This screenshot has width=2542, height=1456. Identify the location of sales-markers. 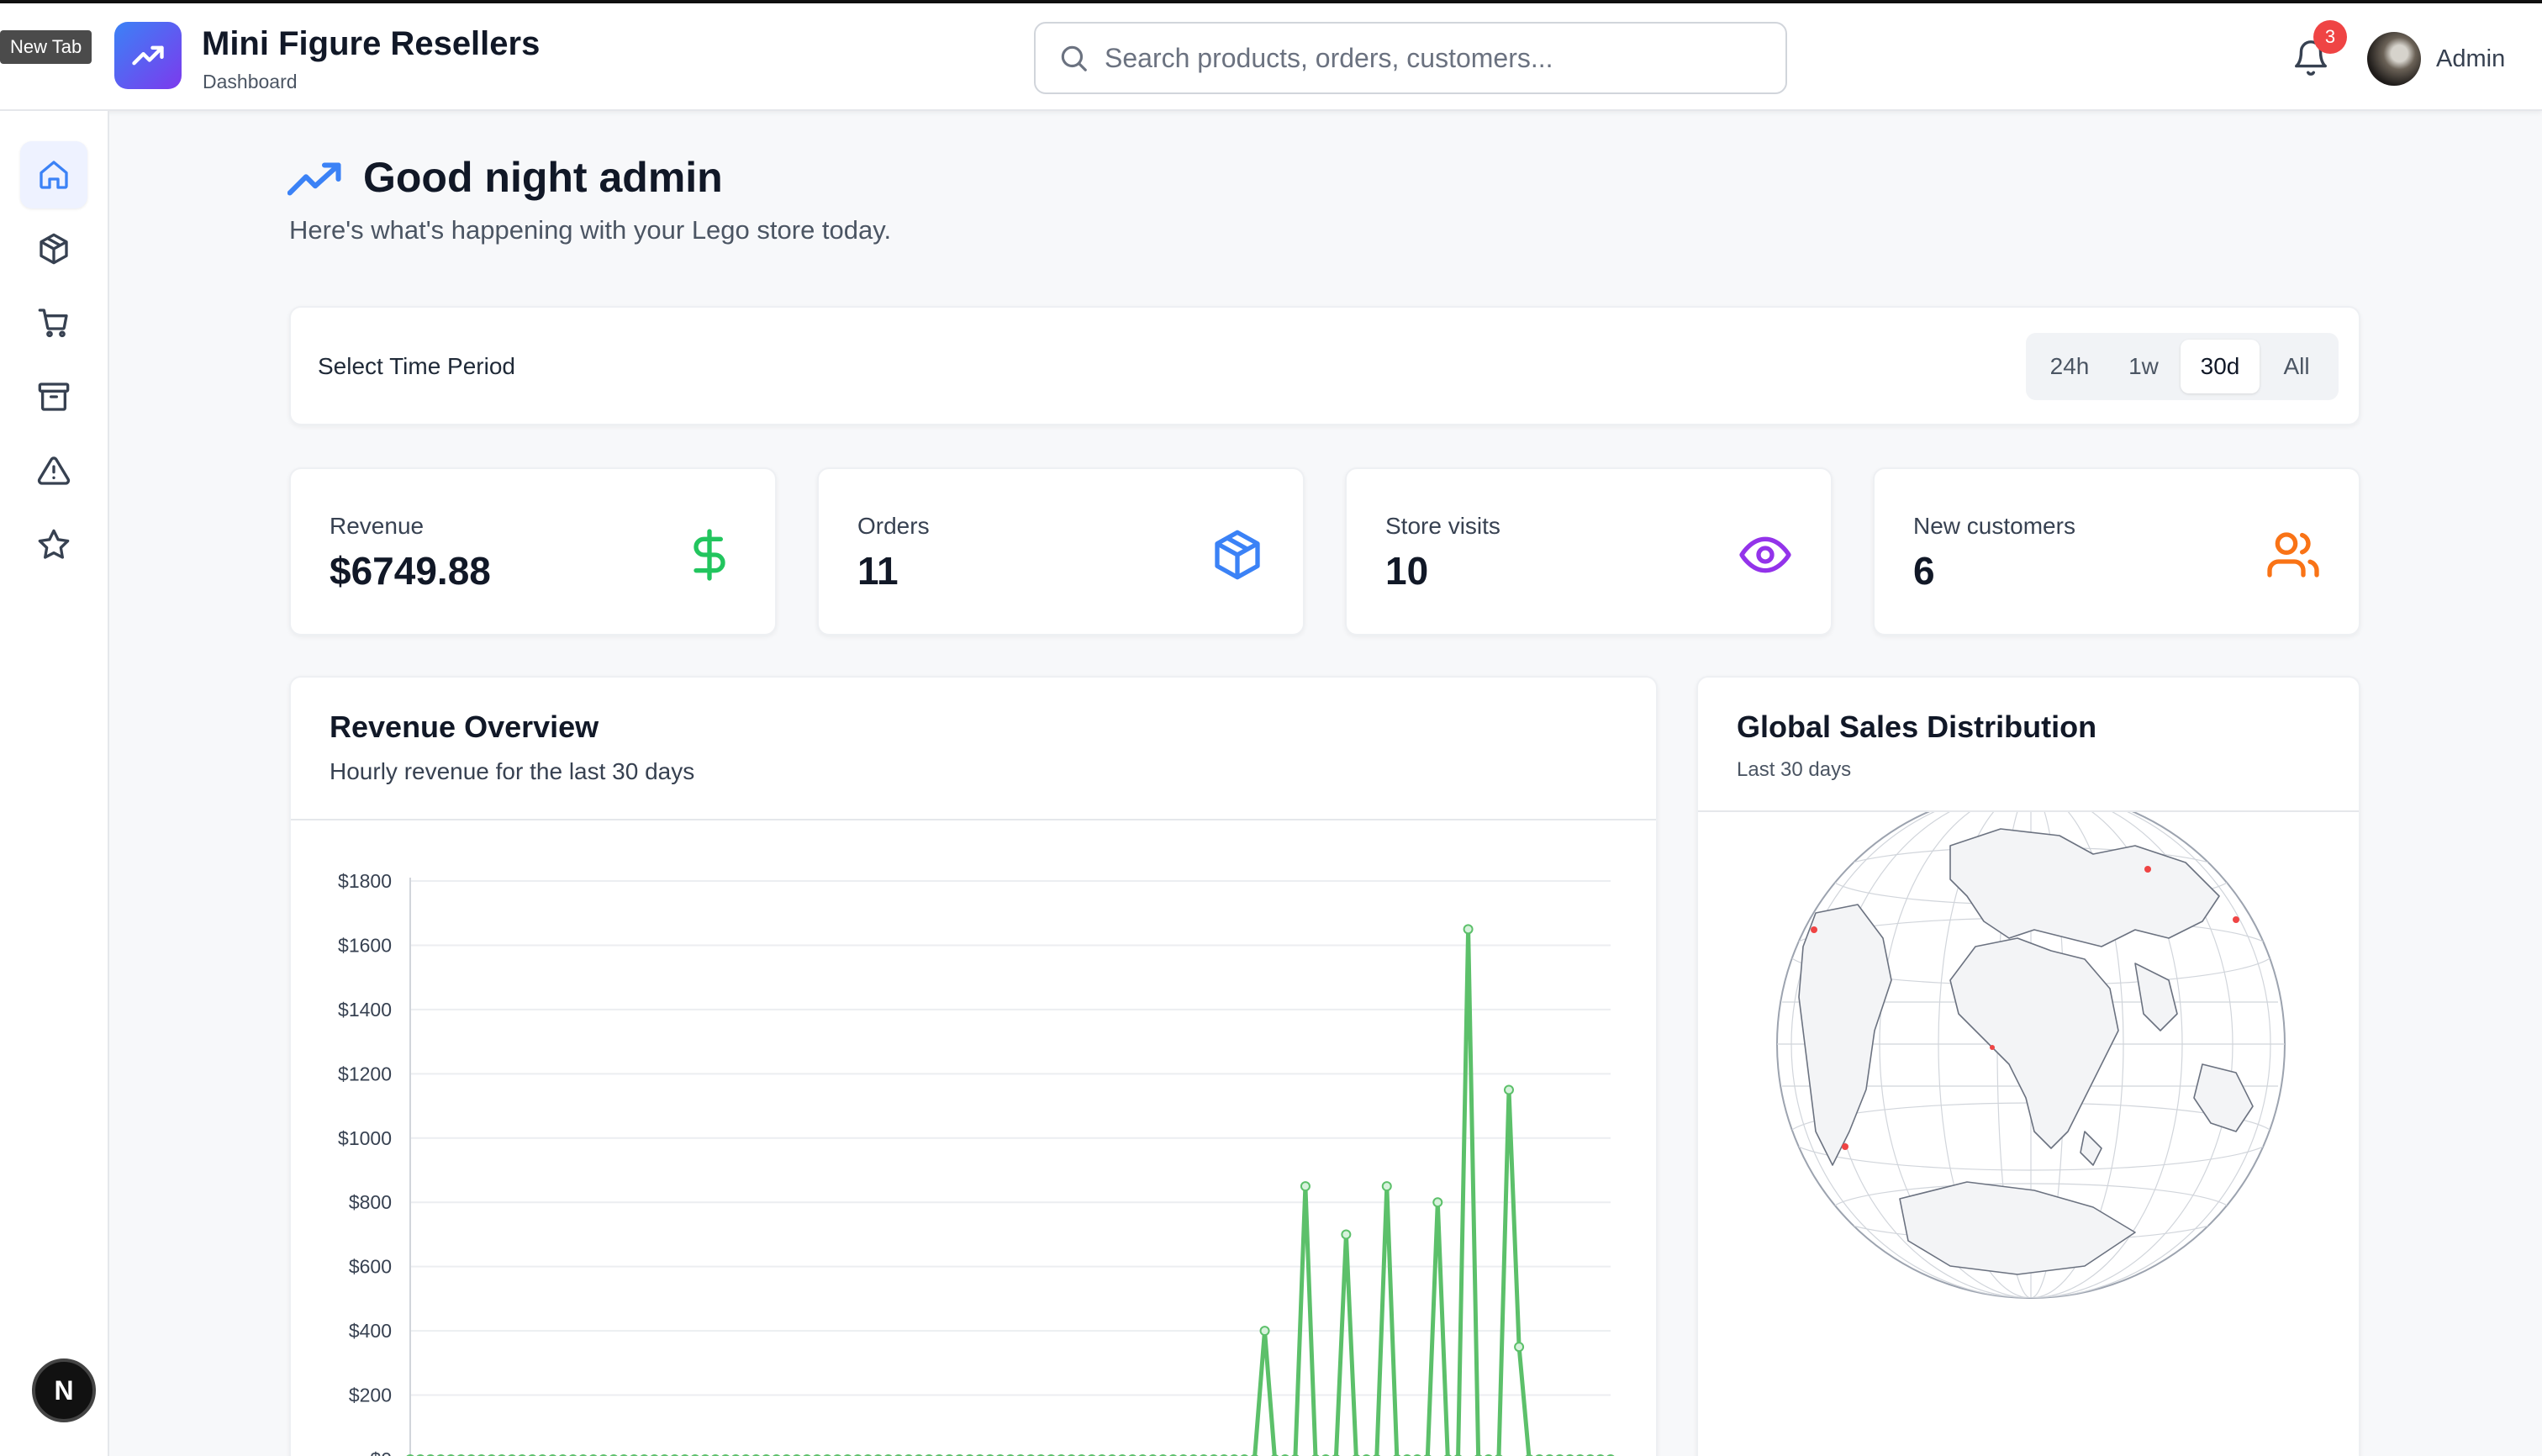
(2025, 1008).